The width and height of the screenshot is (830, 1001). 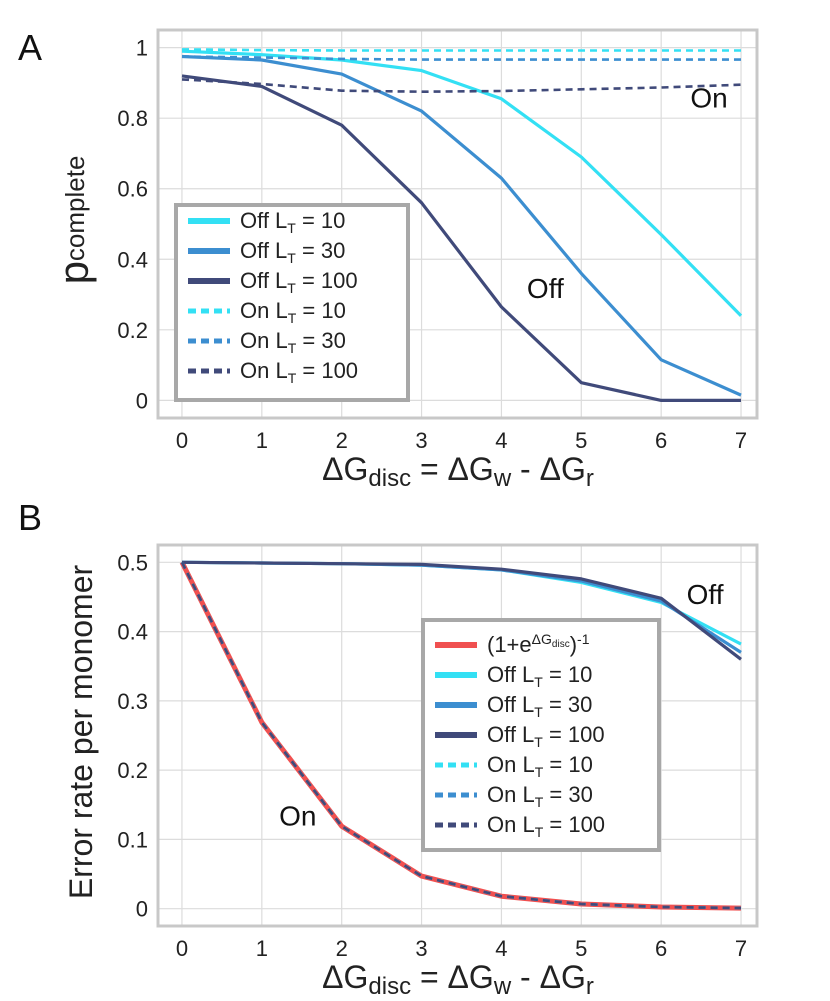 I want to click on chart-a-xtick-label: 6, so click(x=661, y=440).